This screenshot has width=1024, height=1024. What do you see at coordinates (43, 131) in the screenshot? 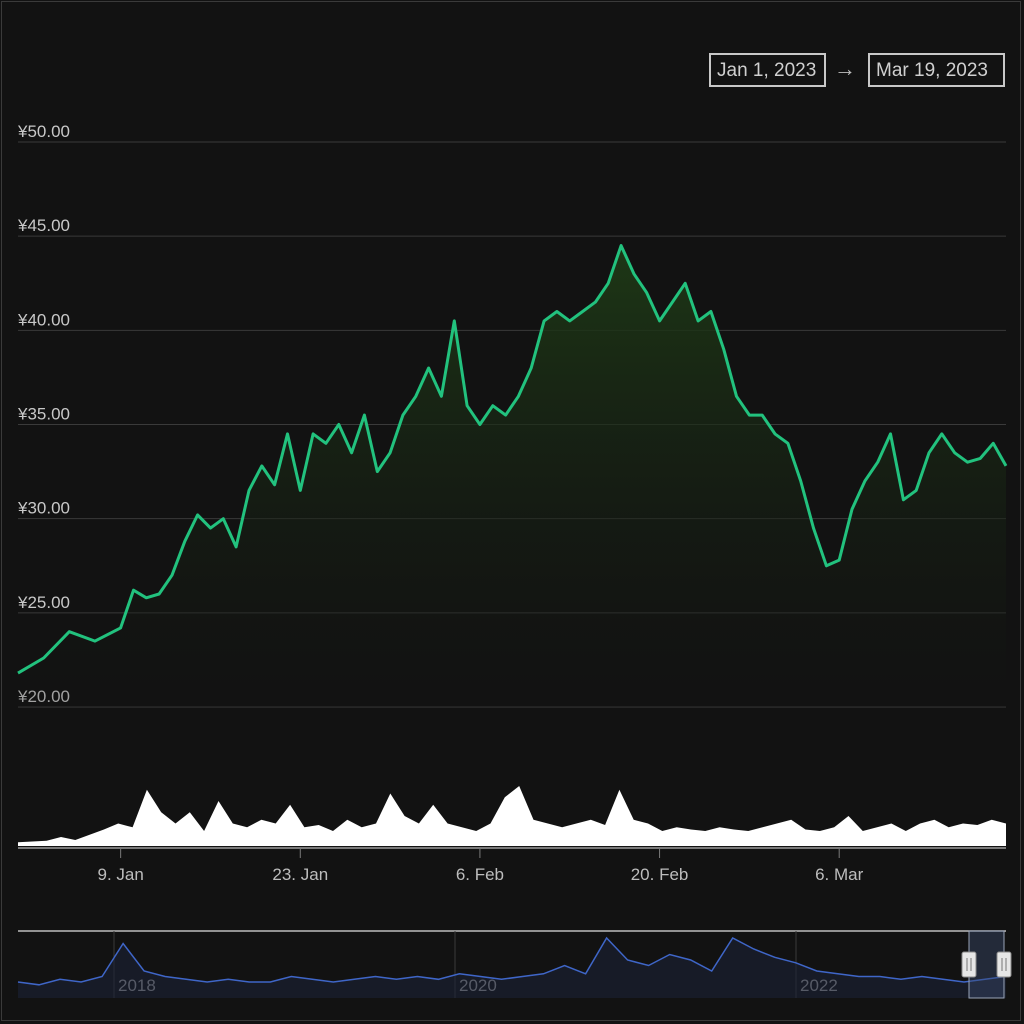
I see `y-tick-label: ¥50.00` at bounding box center [43, 131].